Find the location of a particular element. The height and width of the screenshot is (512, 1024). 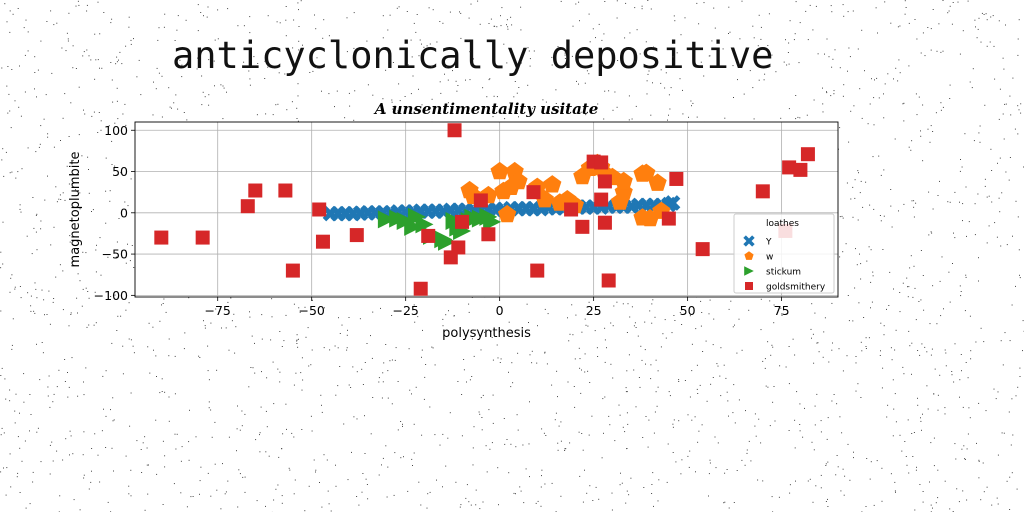

legend-label: Y is located at coordinates (768, 243).